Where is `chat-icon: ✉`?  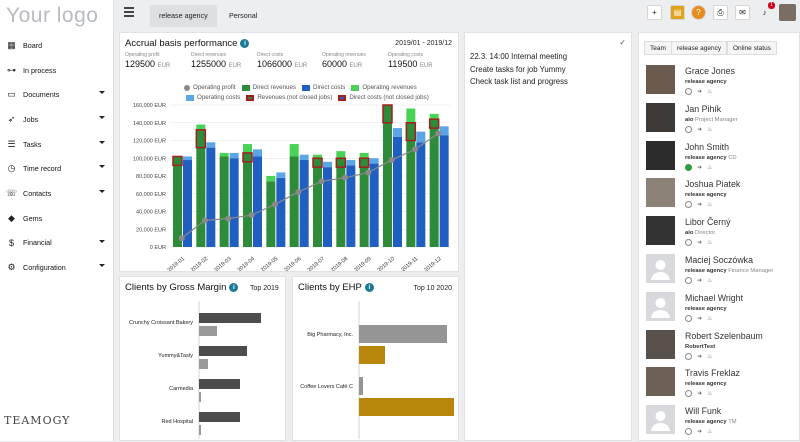
chat-icon: ✉ is located at coordinates (742, 12).